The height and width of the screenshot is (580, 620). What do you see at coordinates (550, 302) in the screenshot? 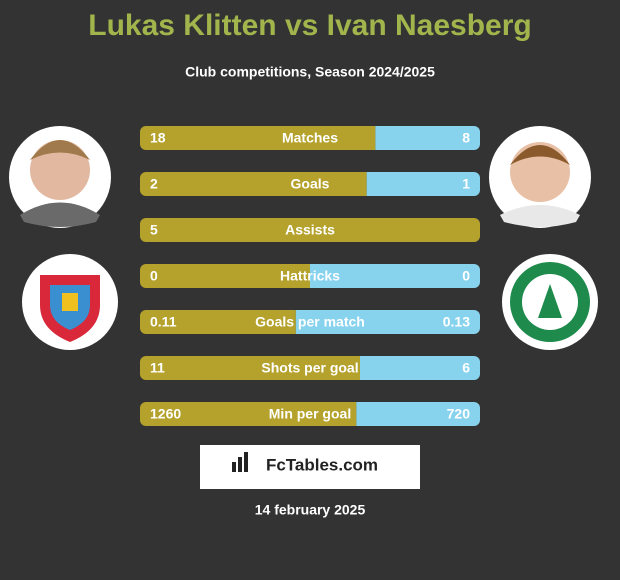
I see `right-club-logo` at bounding box center [550, 302].